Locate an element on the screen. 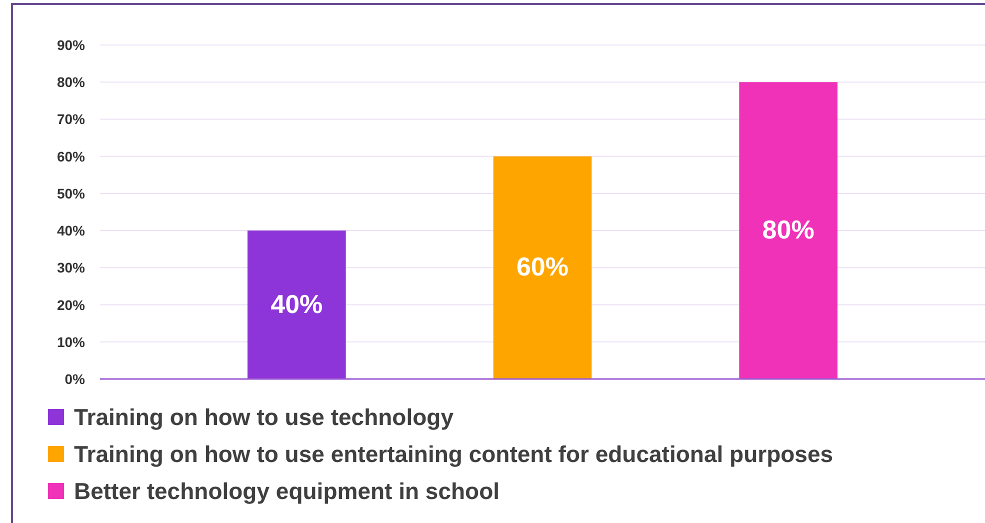  y-tick-label: 80% is located at coordinates (71, 82).